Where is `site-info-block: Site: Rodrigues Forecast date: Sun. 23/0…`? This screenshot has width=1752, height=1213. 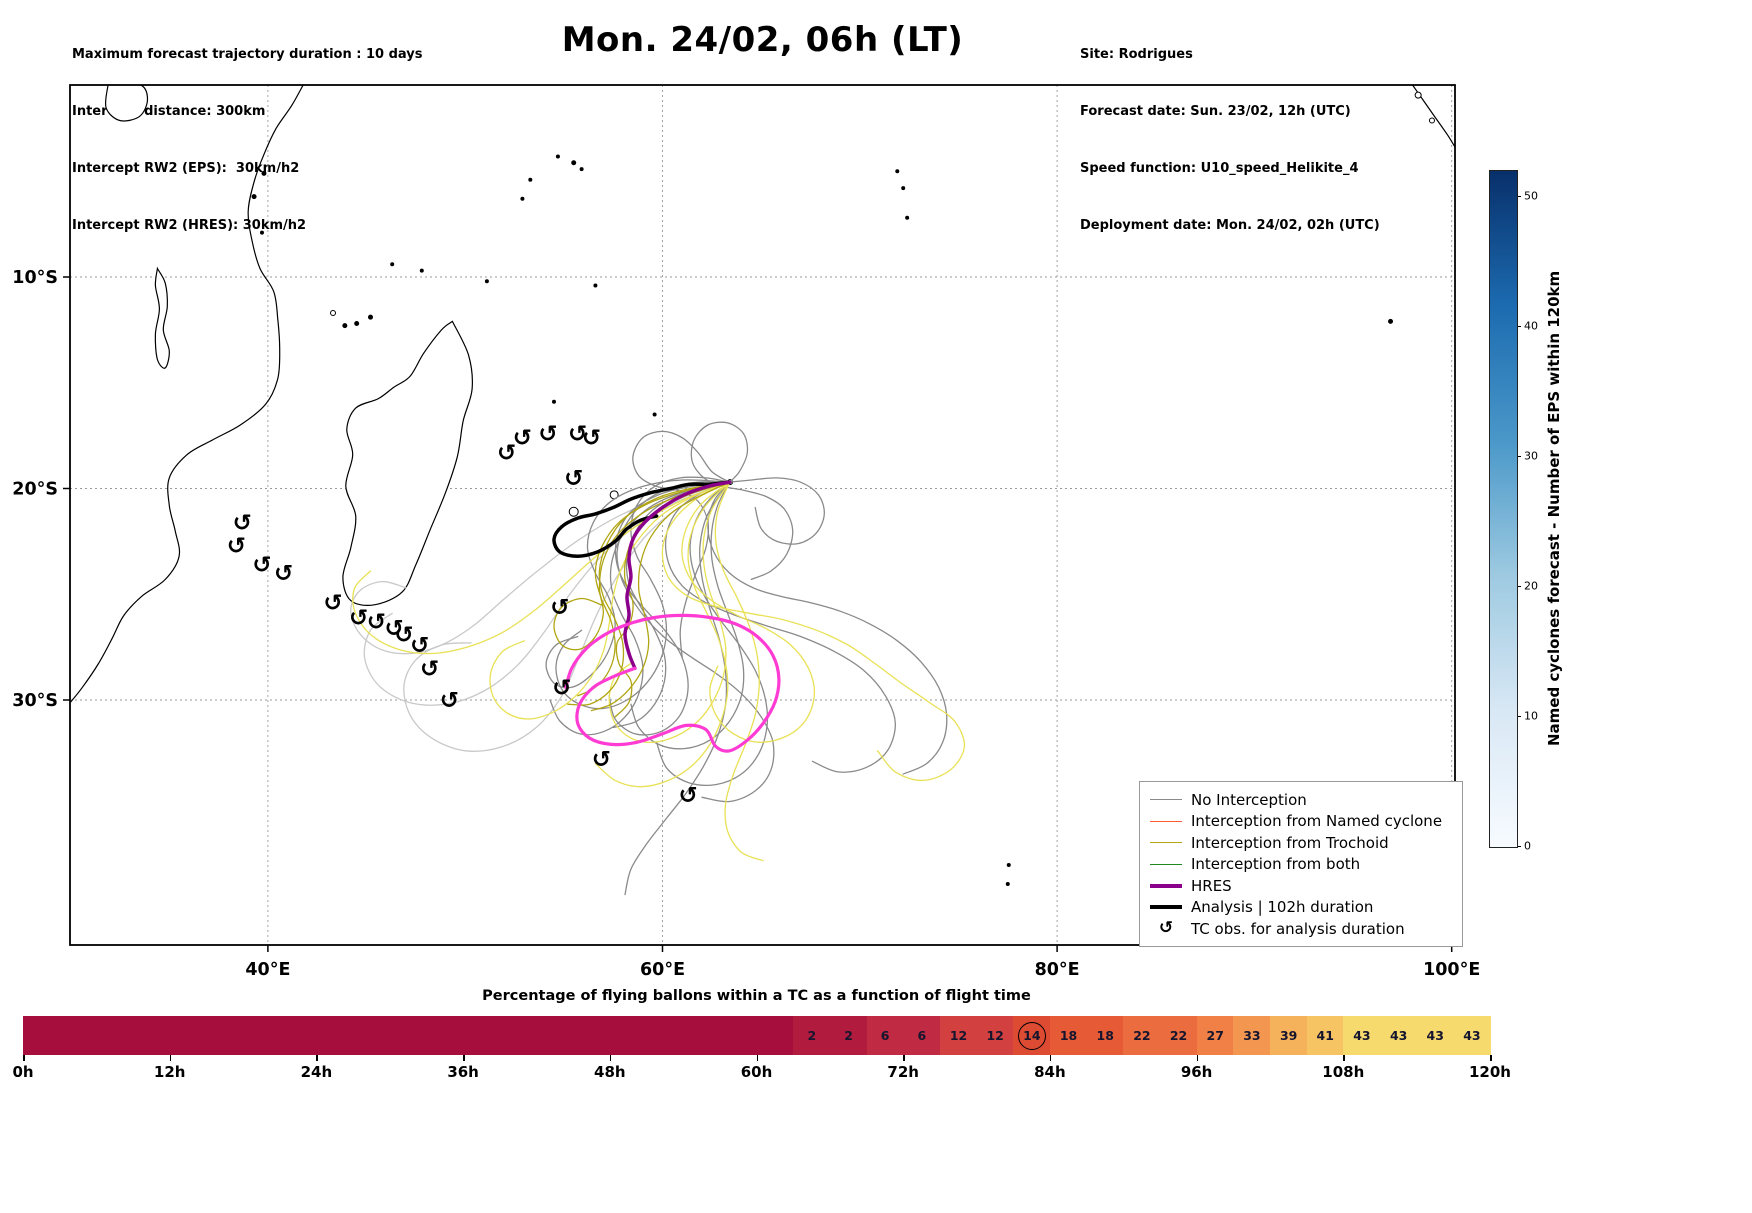
site-info-block: Site: Rodrigues Forecast date: Sun. 23/0… is located at coordinates (1230, 140).